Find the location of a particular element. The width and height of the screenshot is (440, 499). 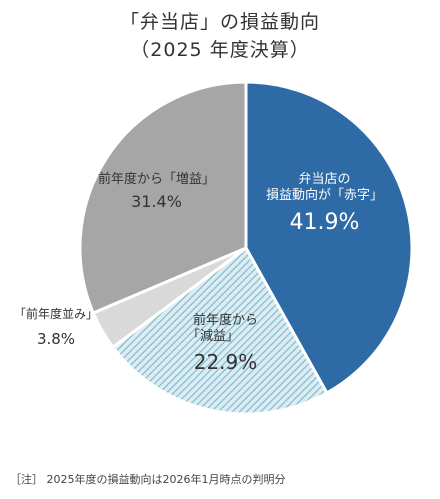

slice-label-flat: 「前年度並み」 3.8% is located at coordinates (56, 328).